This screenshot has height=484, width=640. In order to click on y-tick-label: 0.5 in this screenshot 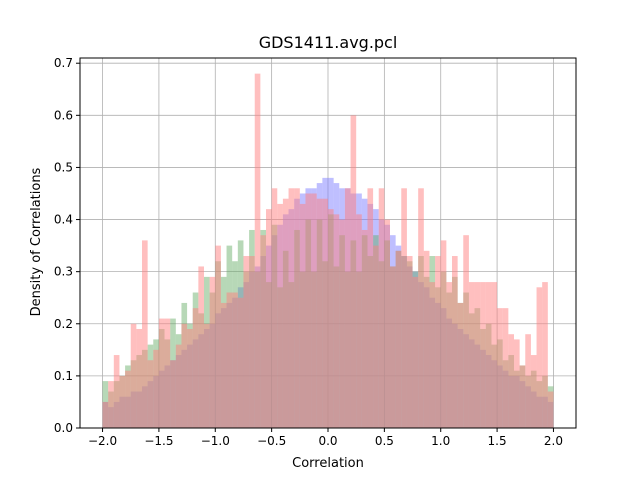, I will do `click(63, 167)`.